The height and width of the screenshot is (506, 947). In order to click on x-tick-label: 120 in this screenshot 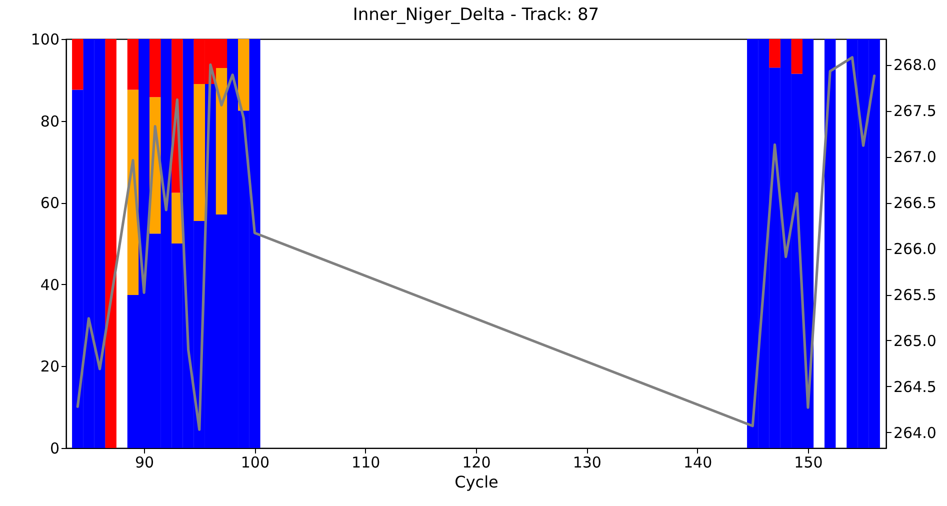, I will do `click(476, 463)`.